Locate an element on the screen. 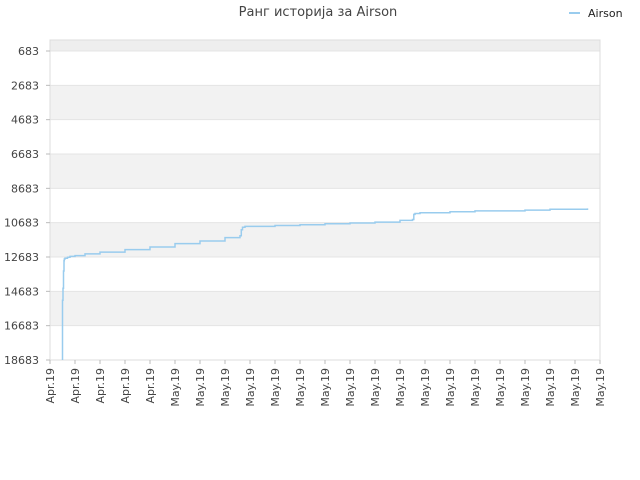  y-tick-label: 683 is located at coordinates (28, 51).